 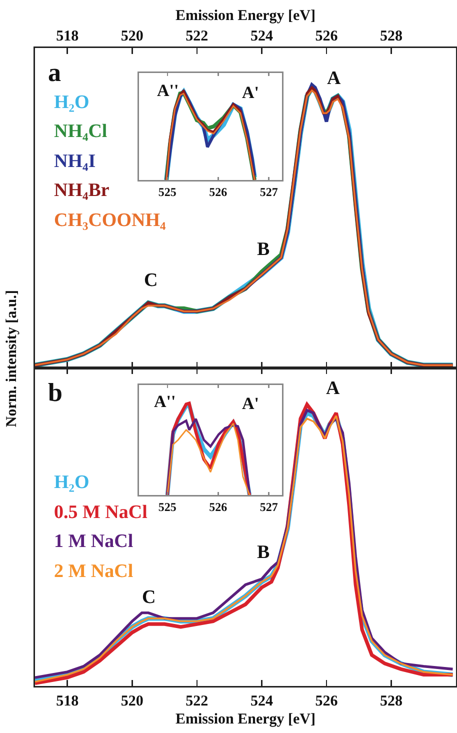 I want to click on annotation: A, so click(x=334, y=78).